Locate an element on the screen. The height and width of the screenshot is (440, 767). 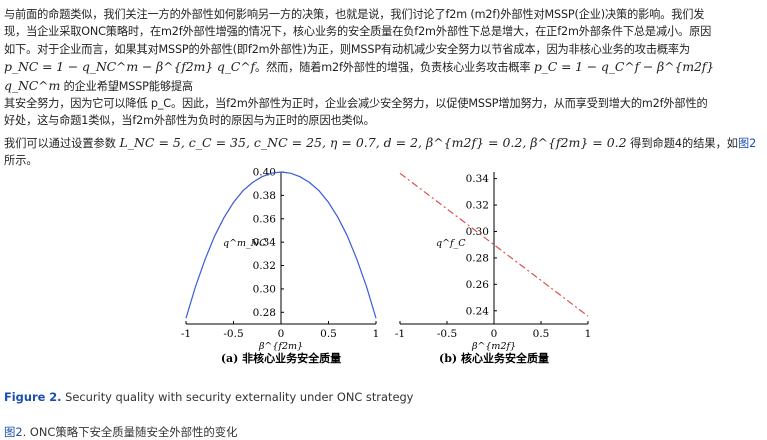
formula-pnc: p_NC = 1 − q_NC^m − β^{f2m} q_C^f is located at coordinates (130, 67).